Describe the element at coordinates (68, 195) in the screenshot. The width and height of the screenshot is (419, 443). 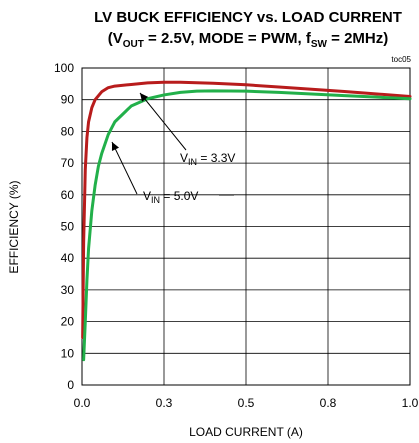
I see `y-tick-label: 60` at that location.